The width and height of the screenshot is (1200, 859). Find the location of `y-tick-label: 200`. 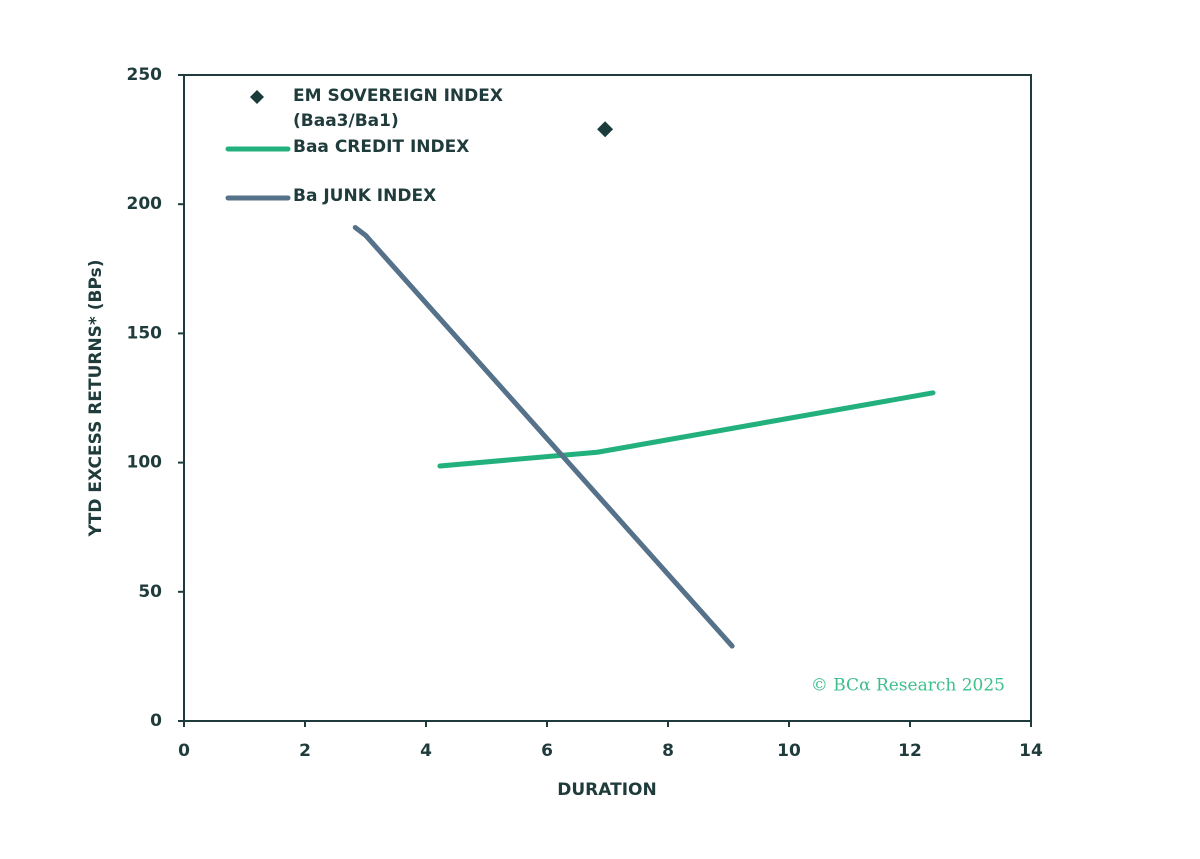

y-tick-label: 200 is located at coordinates (145, 204).